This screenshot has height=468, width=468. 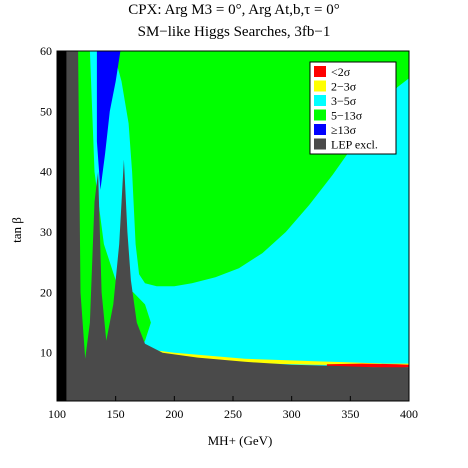 What do you see at coordinates (240, 440) in the screenshot?
I see `x-axis-label: MH+ (GeV)` at bounding box center [240, 440].